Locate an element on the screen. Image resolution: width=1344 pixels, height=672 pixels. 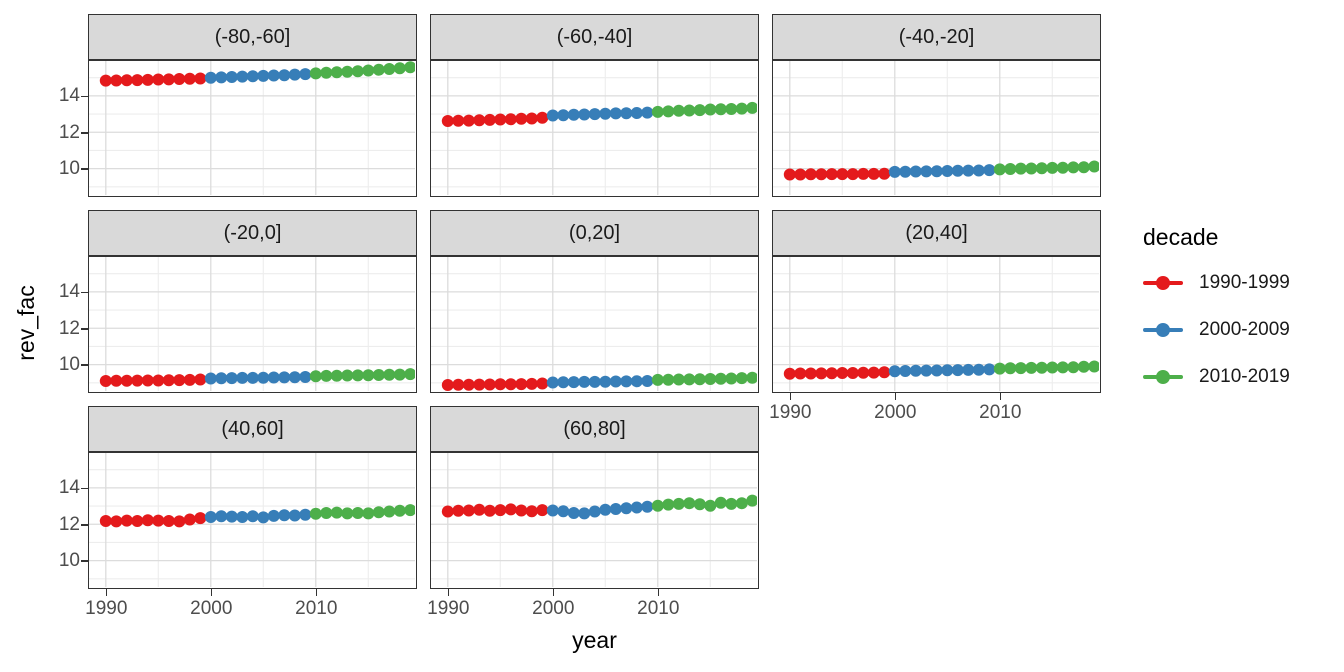
facet-strip: (-60,-40] is located at coordinates (594, 37).